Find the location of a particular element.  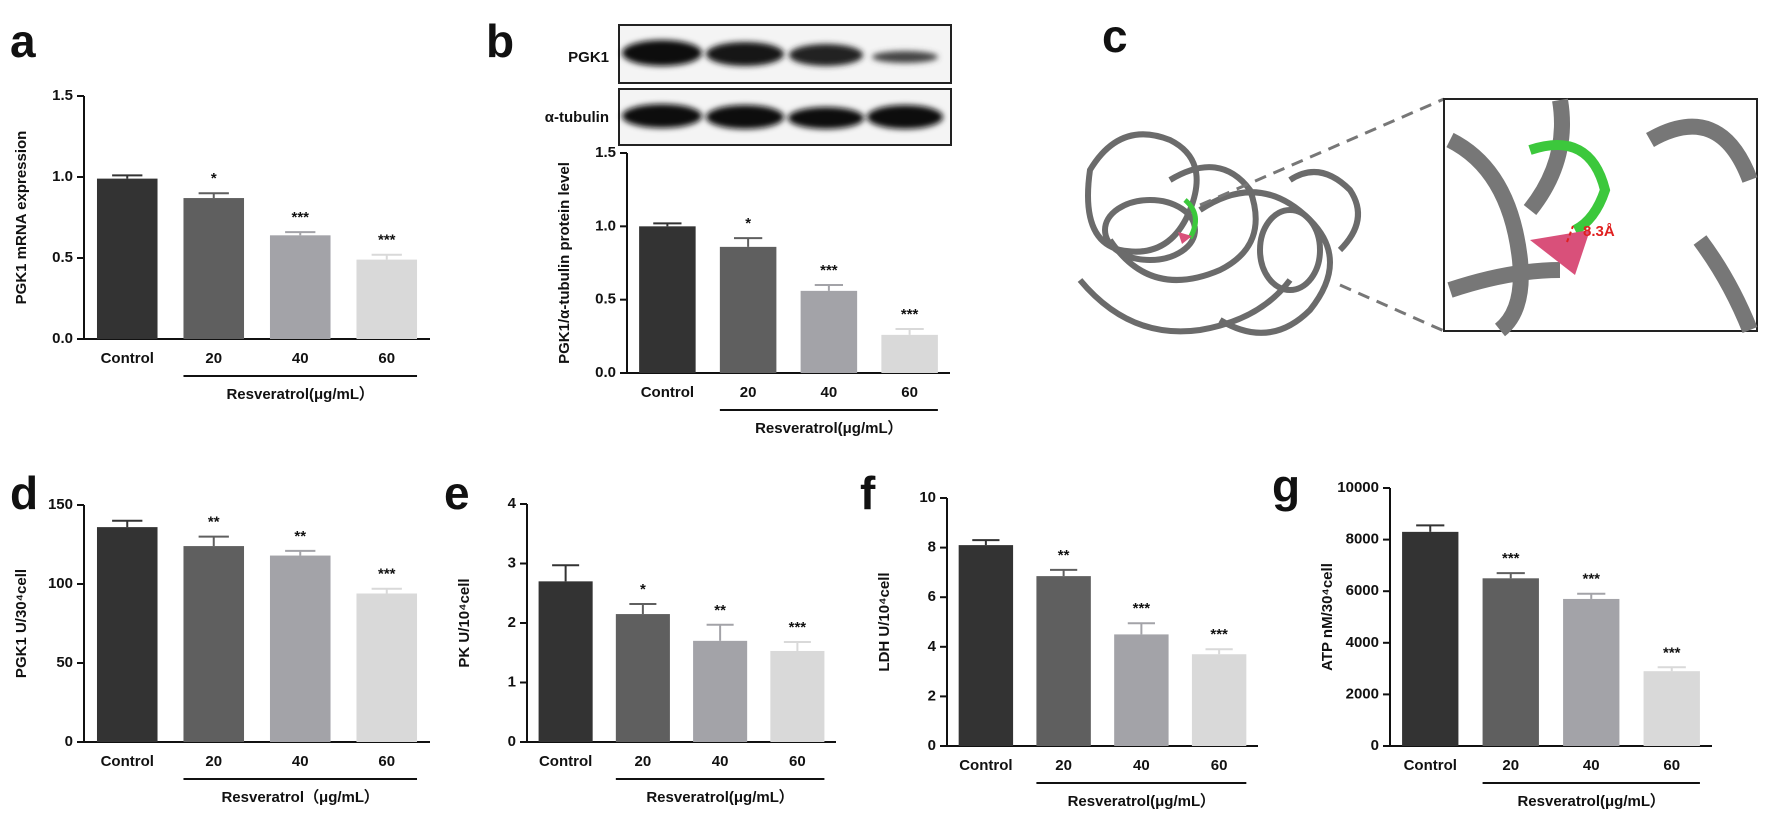

y-tick-label: 0.0 is located at coordinates (62, 338).